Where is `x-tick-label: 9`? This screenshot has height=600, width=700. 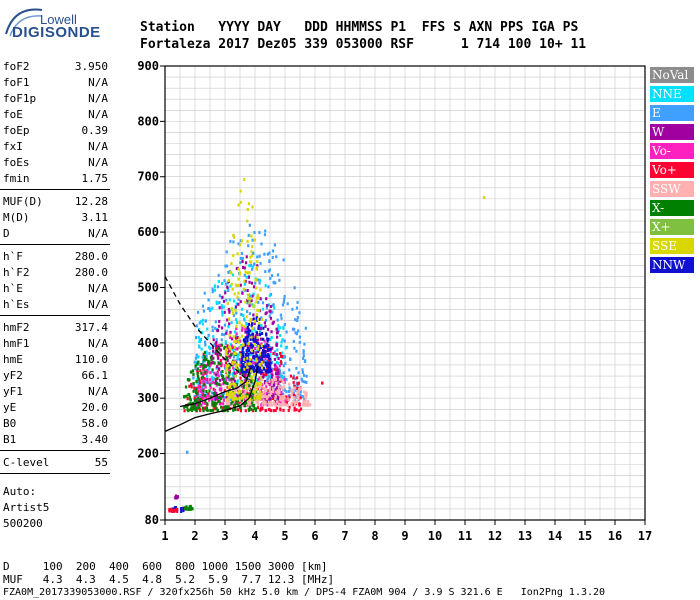
x-tick-label: 9 is located at coordinates (404, 536).